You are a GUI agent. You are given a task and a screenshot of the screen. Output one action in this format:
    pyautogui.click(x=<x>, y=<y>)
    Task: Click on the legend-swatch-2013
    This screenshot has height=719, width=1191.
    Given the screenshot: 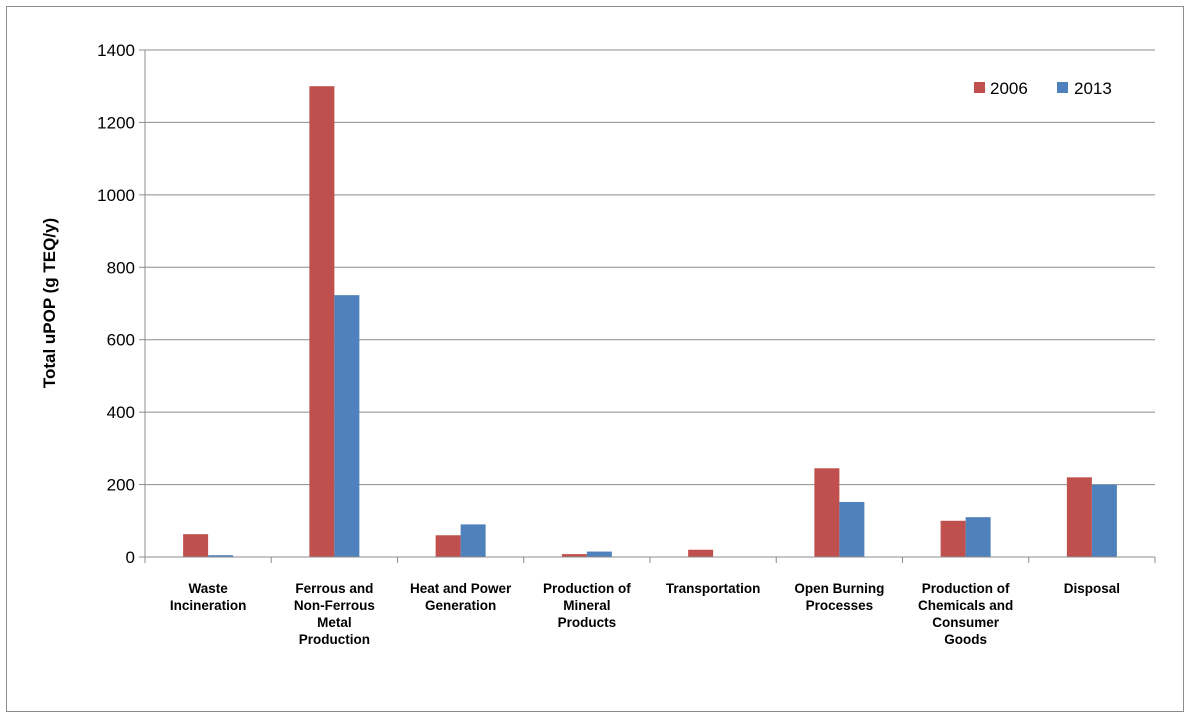 What is the action you would take?
    pyautogui.click(x=1062, y=87)
    